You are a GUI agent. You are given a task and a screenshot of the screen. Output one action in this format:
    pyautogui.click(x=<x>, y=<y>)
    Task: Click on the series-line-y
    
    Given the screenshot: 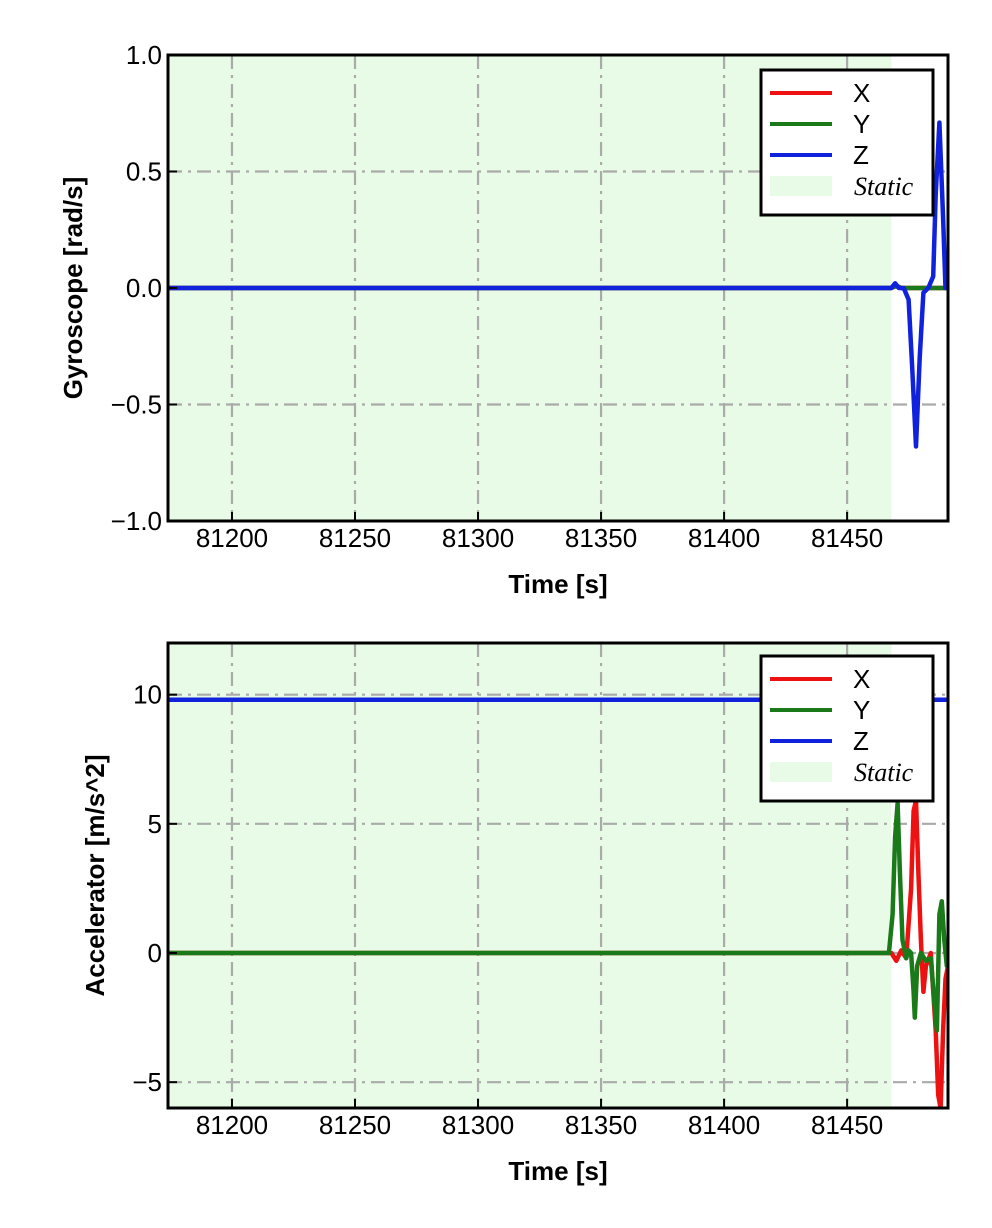 What is the action you would take?
    pyautogui.click(x=558, y=916)
    